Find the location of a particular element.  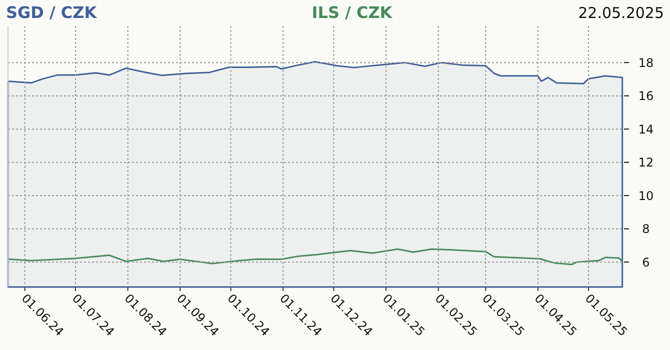

y-tick-label: 6 is located at coordinates (646, 262).